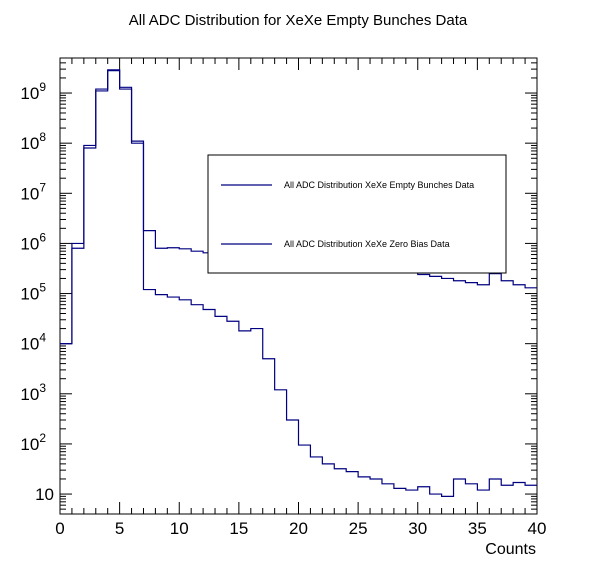 Image resolution: width=596 pixels, height=572 pixels. I want to click on y-tick-label: 10², so click(33, 442).